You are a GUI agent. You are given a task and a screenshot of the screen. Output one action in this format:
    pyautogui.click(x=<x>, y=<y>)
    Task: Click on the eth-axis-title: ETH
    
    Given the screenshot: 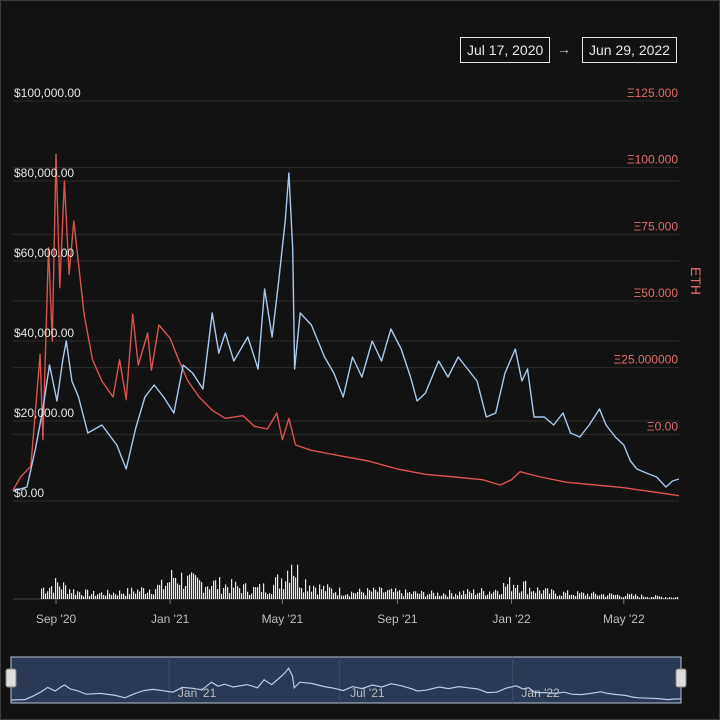 What is the action you would take?
    pyautogui.click(x=696, y=281)
    